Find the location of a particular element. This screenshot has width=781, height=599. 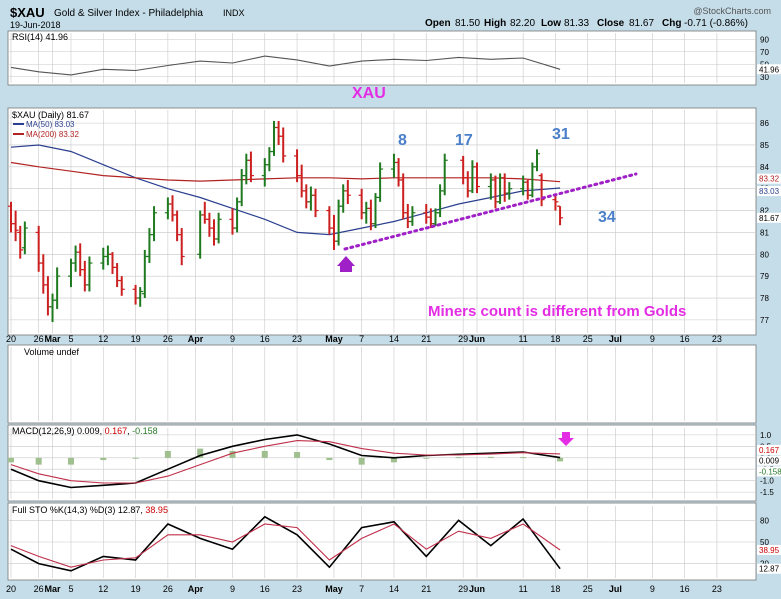

rsi-line is located at coordinates (285, 65).